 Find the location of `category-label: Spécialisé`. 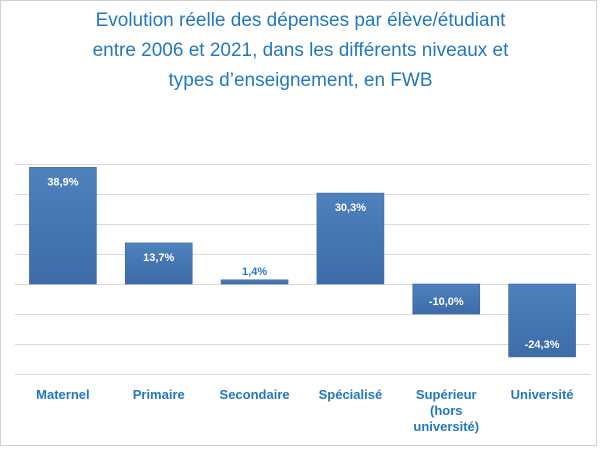

category-label: Spécialisé is located at coordinates (351, 394).